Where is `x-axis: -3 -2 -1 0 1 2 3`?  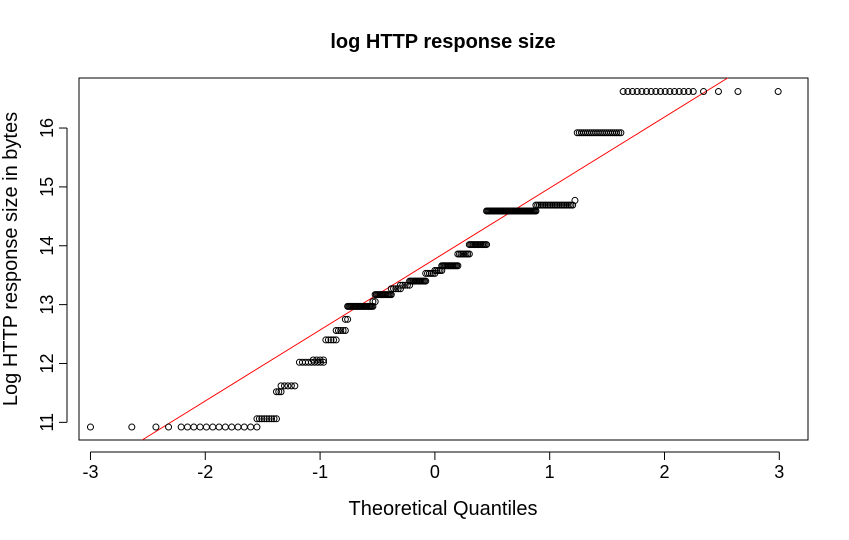 x-axis: -3 -2 -1 0 1 2 3 is located at coordinates (433, 466).